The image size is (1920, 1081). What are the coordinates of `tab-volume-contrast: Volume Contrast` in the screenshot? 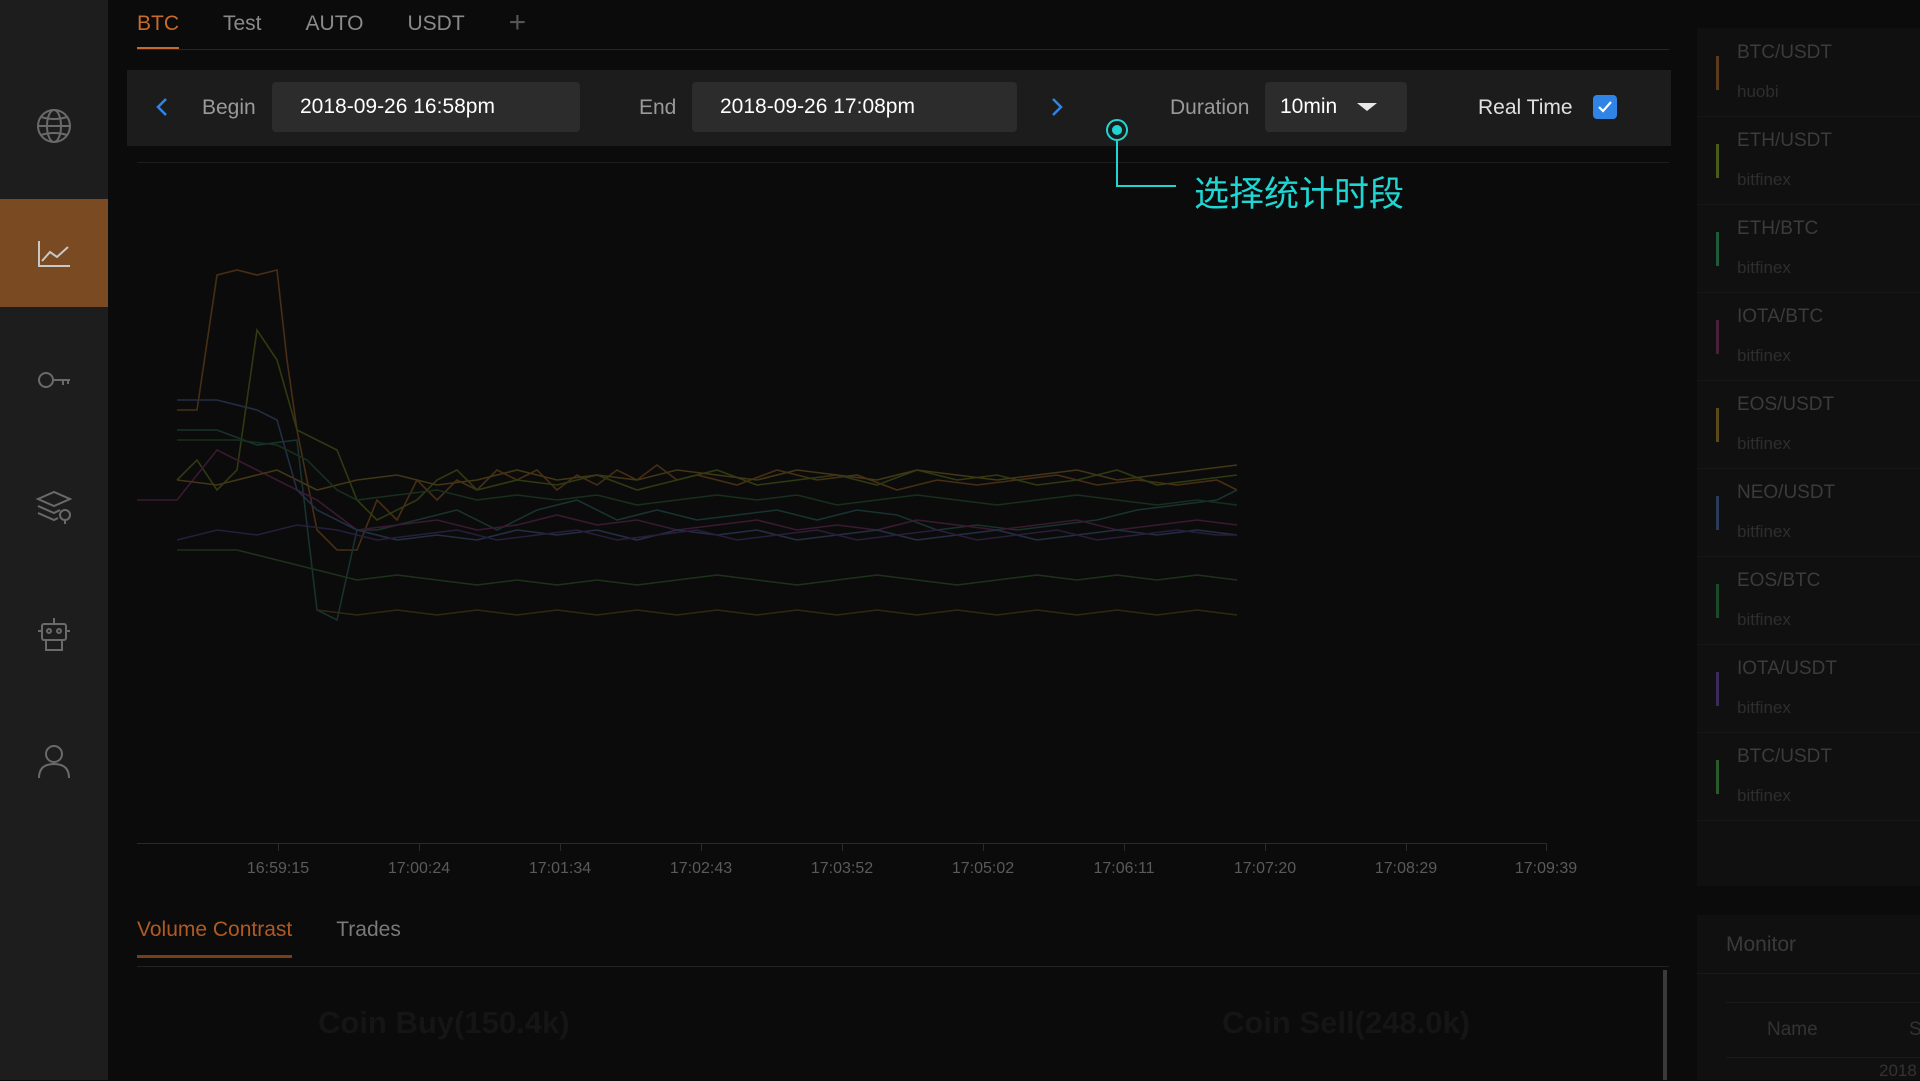 It's located at (215, 938).